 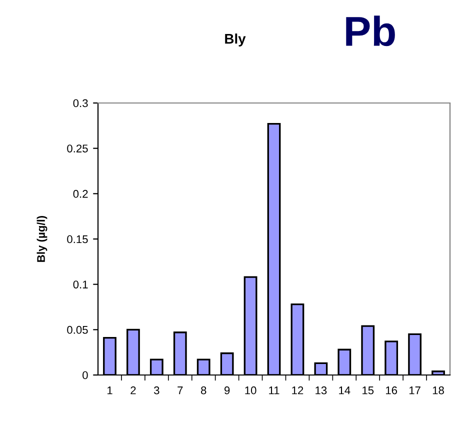 What do you see at coordinates (77, 148) in the screenshot?
I see `y-tick-label: 0.25` at bounding box center [77, 148].